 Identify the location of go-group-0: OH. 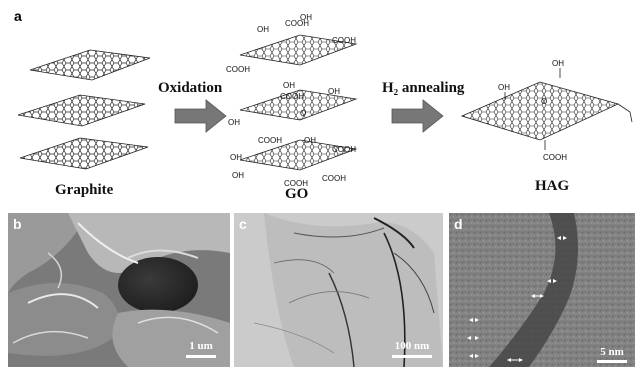
(263, 29).